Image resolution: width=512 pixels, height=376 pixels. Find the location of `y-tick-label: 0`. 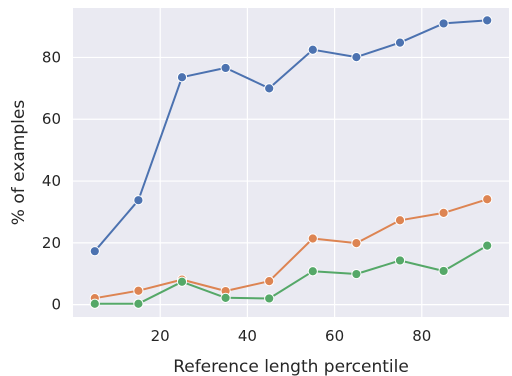

y-tick-label: 0 is located at coordinates (56, 305).